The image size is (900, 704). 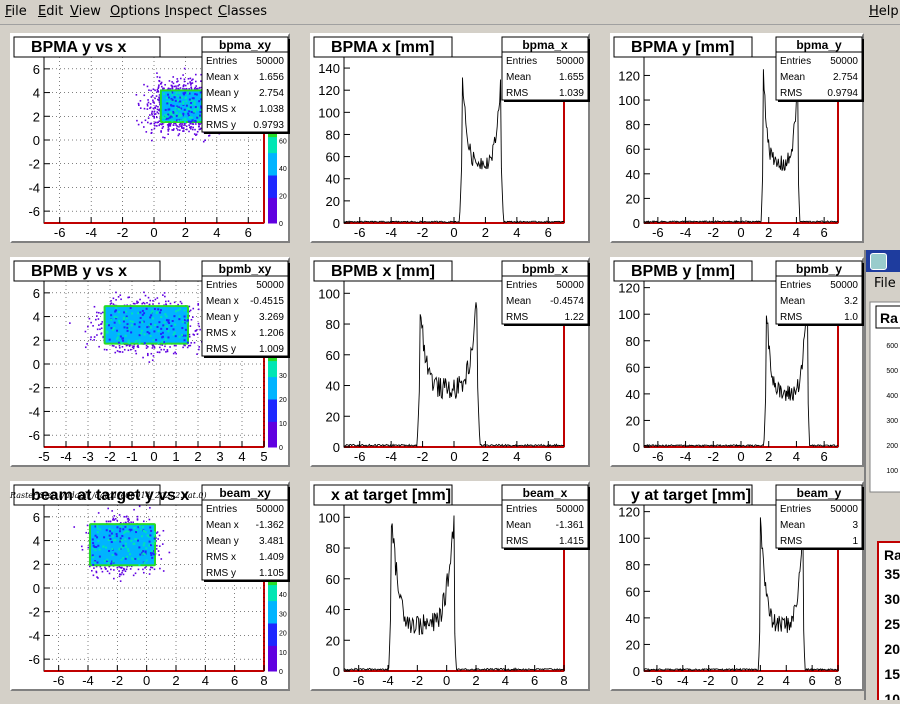 I want to click on menu-edit: Edit, so click(x=51, y=11).